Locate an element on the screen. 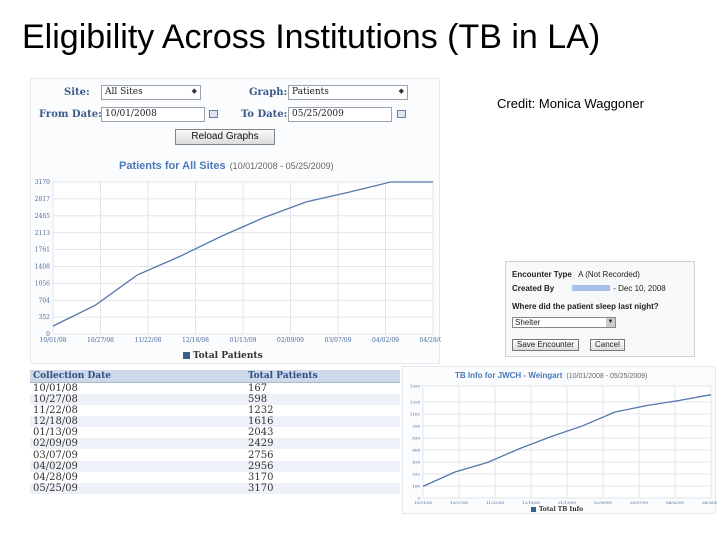 This screenshot has height=546, width=728. y-tick-label: 1761 is located at coordinates (42, 250).